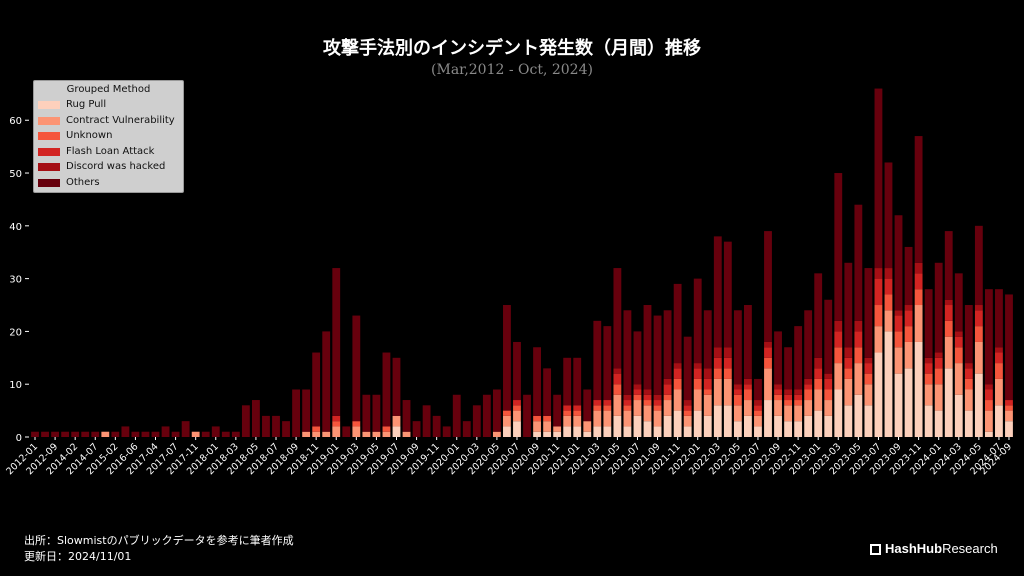 The width and height of the screenshot is (1024, 576). Describe the element at coordinates (108, 167) in the screenshot. I see `legend-item: Discord was hacked` at that location.